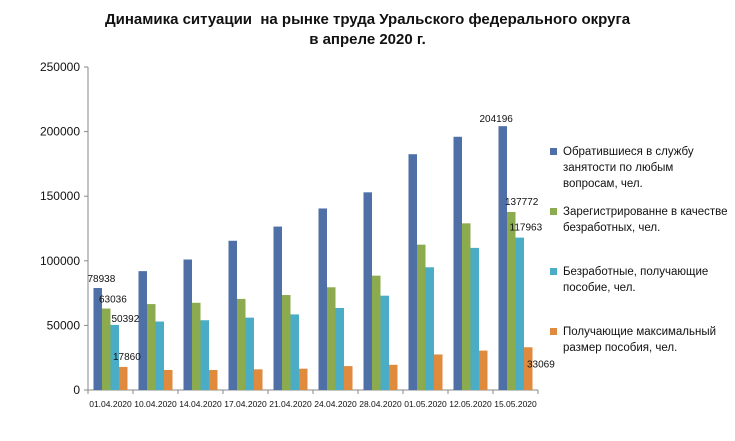 The width and height of the screenshot is (735, 441). What do you see at coordinates (290, 404) in the screenshot?
I see `x-tick-label: 21.04.2020` at bounding box center [290, 404].